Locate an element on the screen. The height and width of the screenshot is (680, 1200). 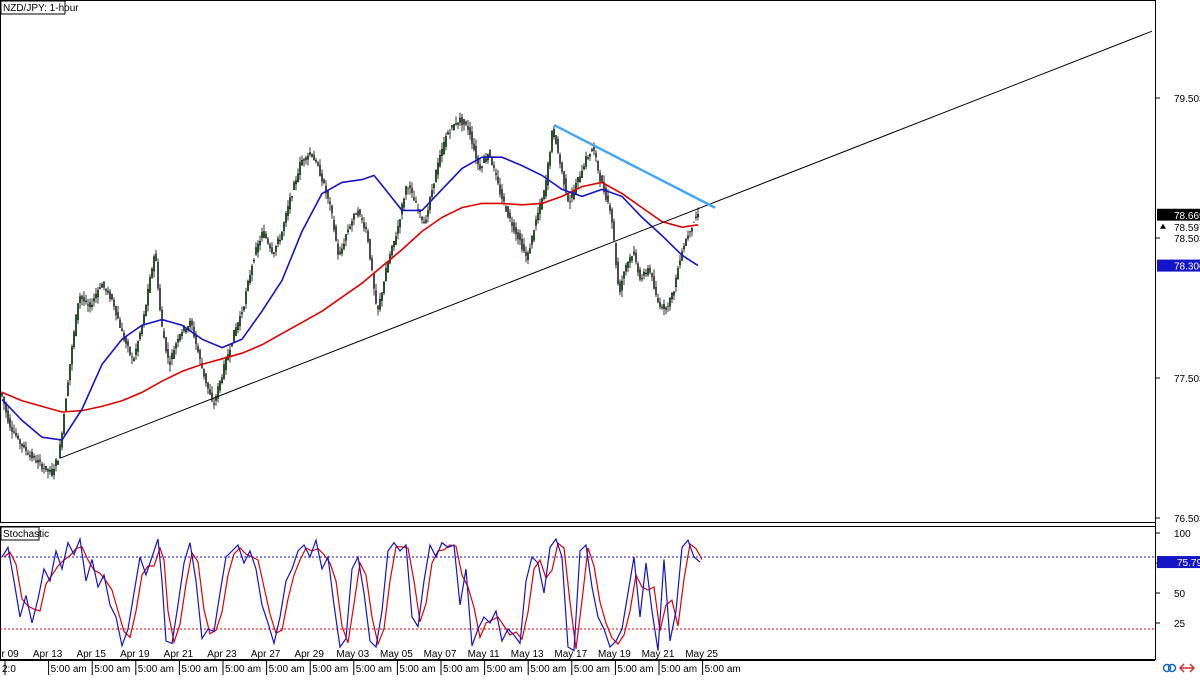
time-tick-date: Apr 23 is located at coordinates (222, 654).